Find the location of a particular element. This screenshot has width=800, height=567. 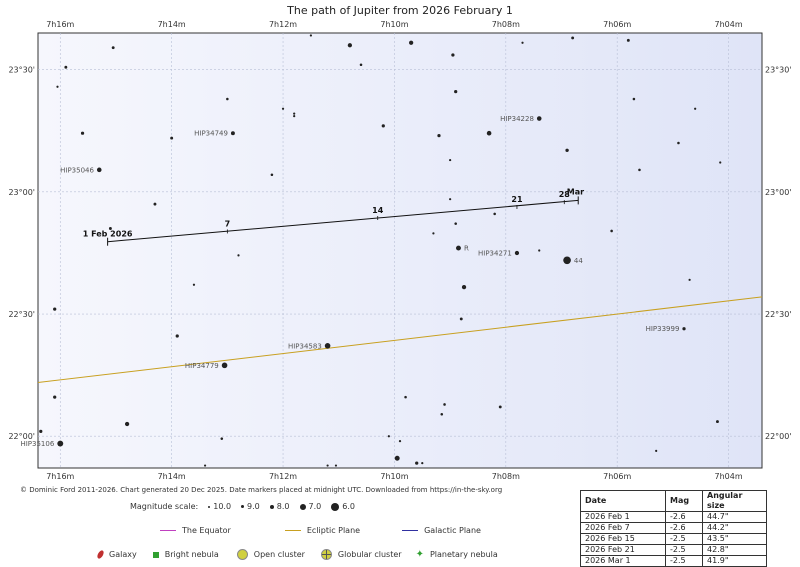

ecliptic-line is located at coordinates (400, 339).